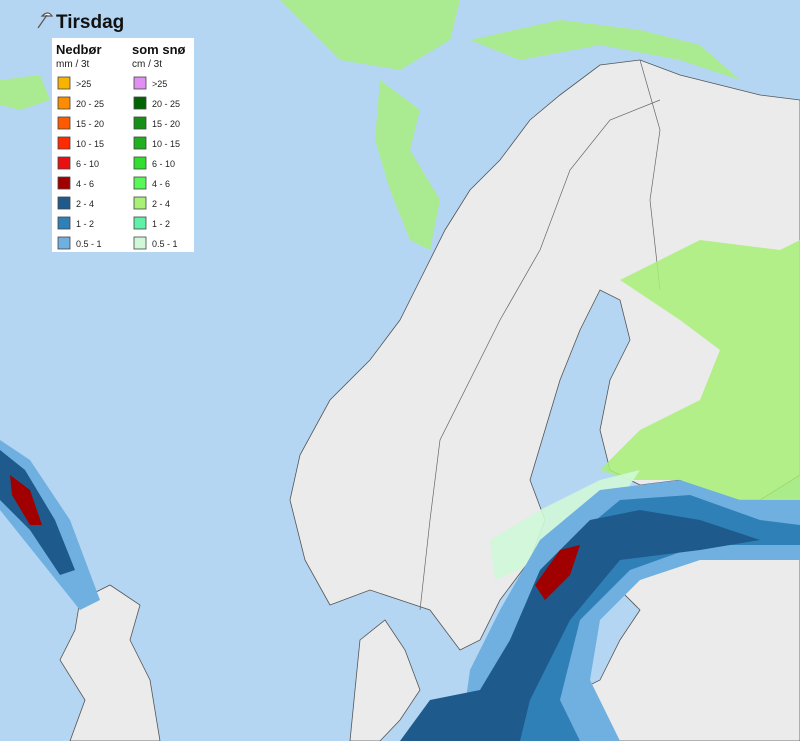 The height and width of the screenshot is (741, 800). I want to click on legend-heading: som snø, so click(159, 49).